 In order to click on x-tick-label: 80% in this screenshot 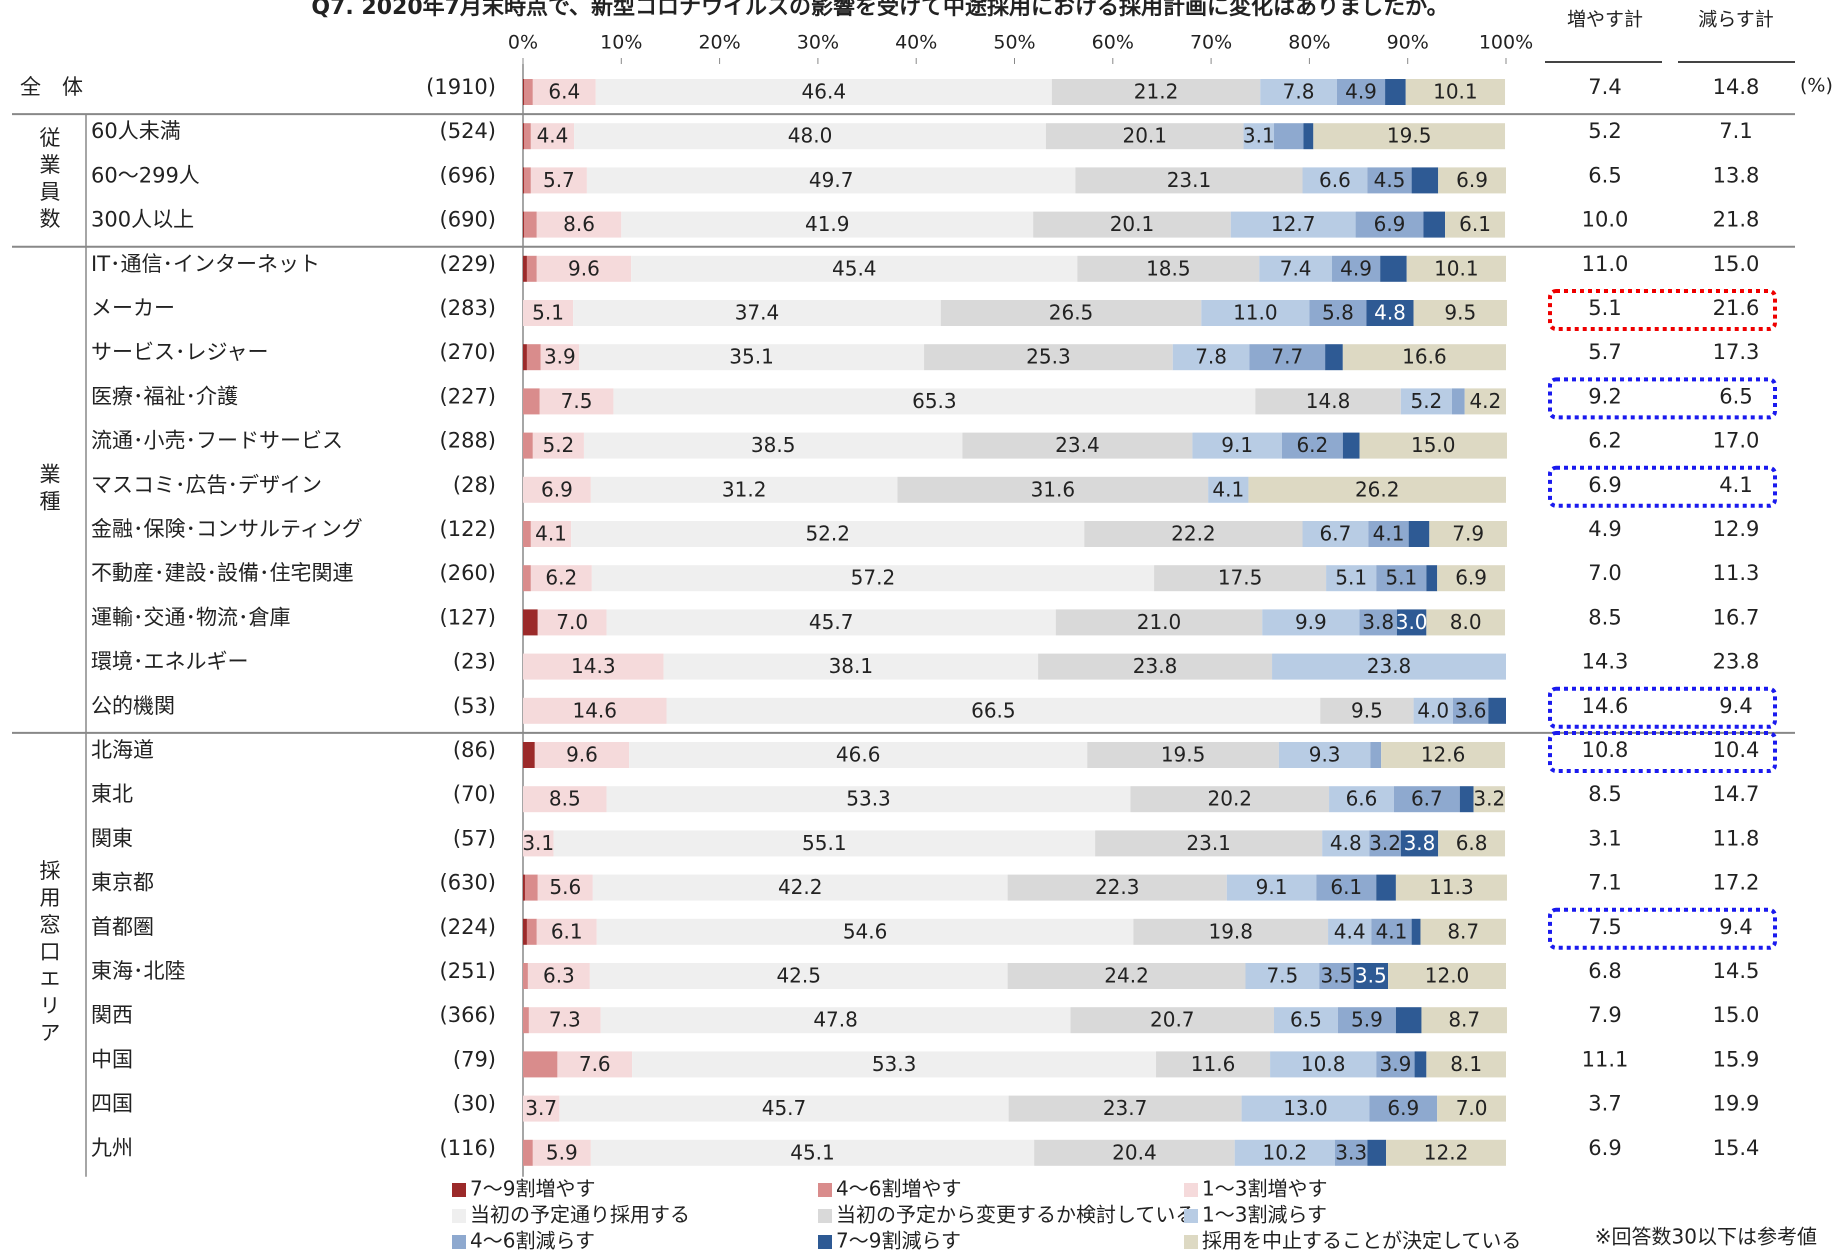, I will do `click(1309, 43)`.